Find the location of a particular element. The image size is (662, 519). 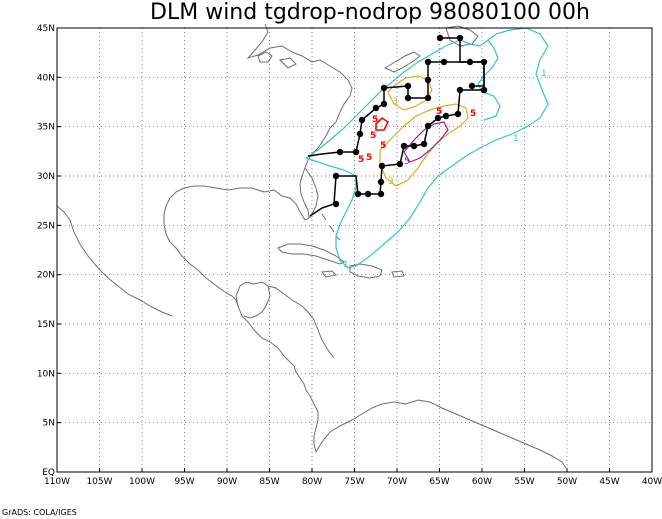

contour-3-b is located at coordinates (424, 145).